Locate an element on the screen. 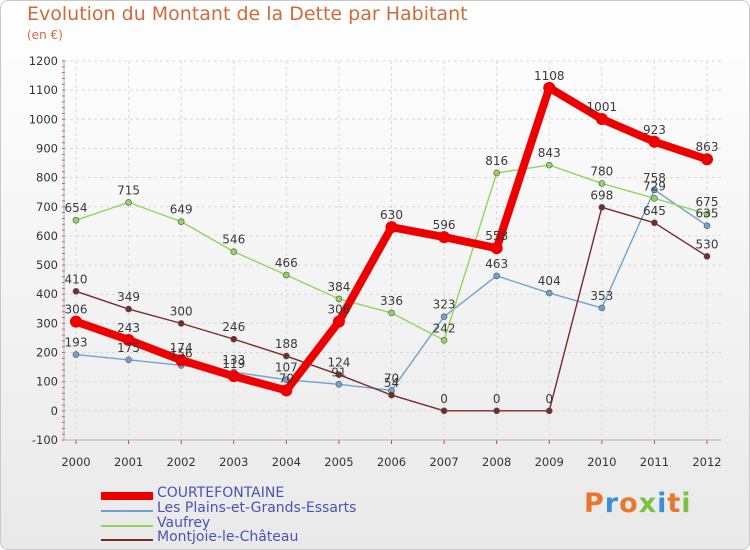 The width and height of the screenshot is (750, 550). data-label: 546 is located at coordinates (233, 240).